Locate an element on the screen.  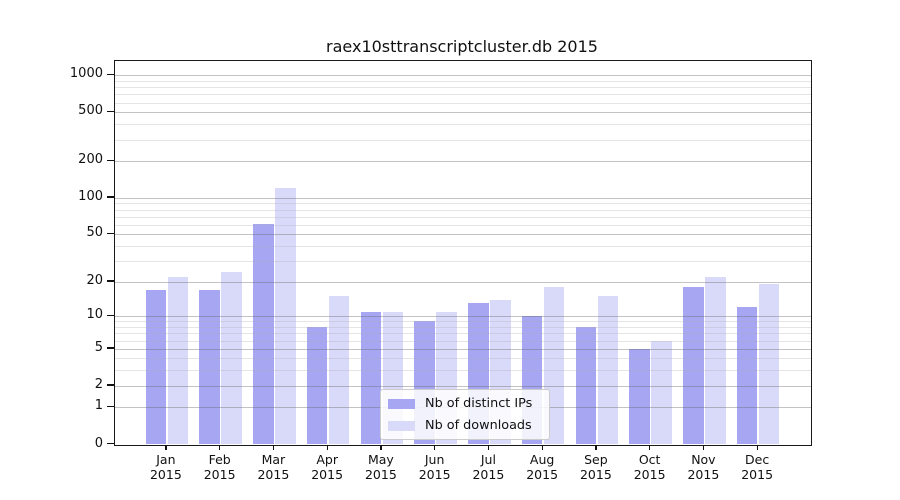
bar-downloads-dec is located at coordinates (769, 364).